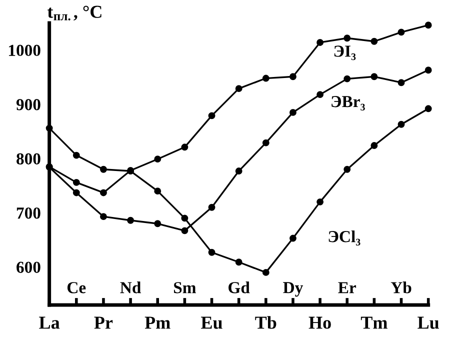  I want to click on y-tick-label: 700, so click(28, 213).